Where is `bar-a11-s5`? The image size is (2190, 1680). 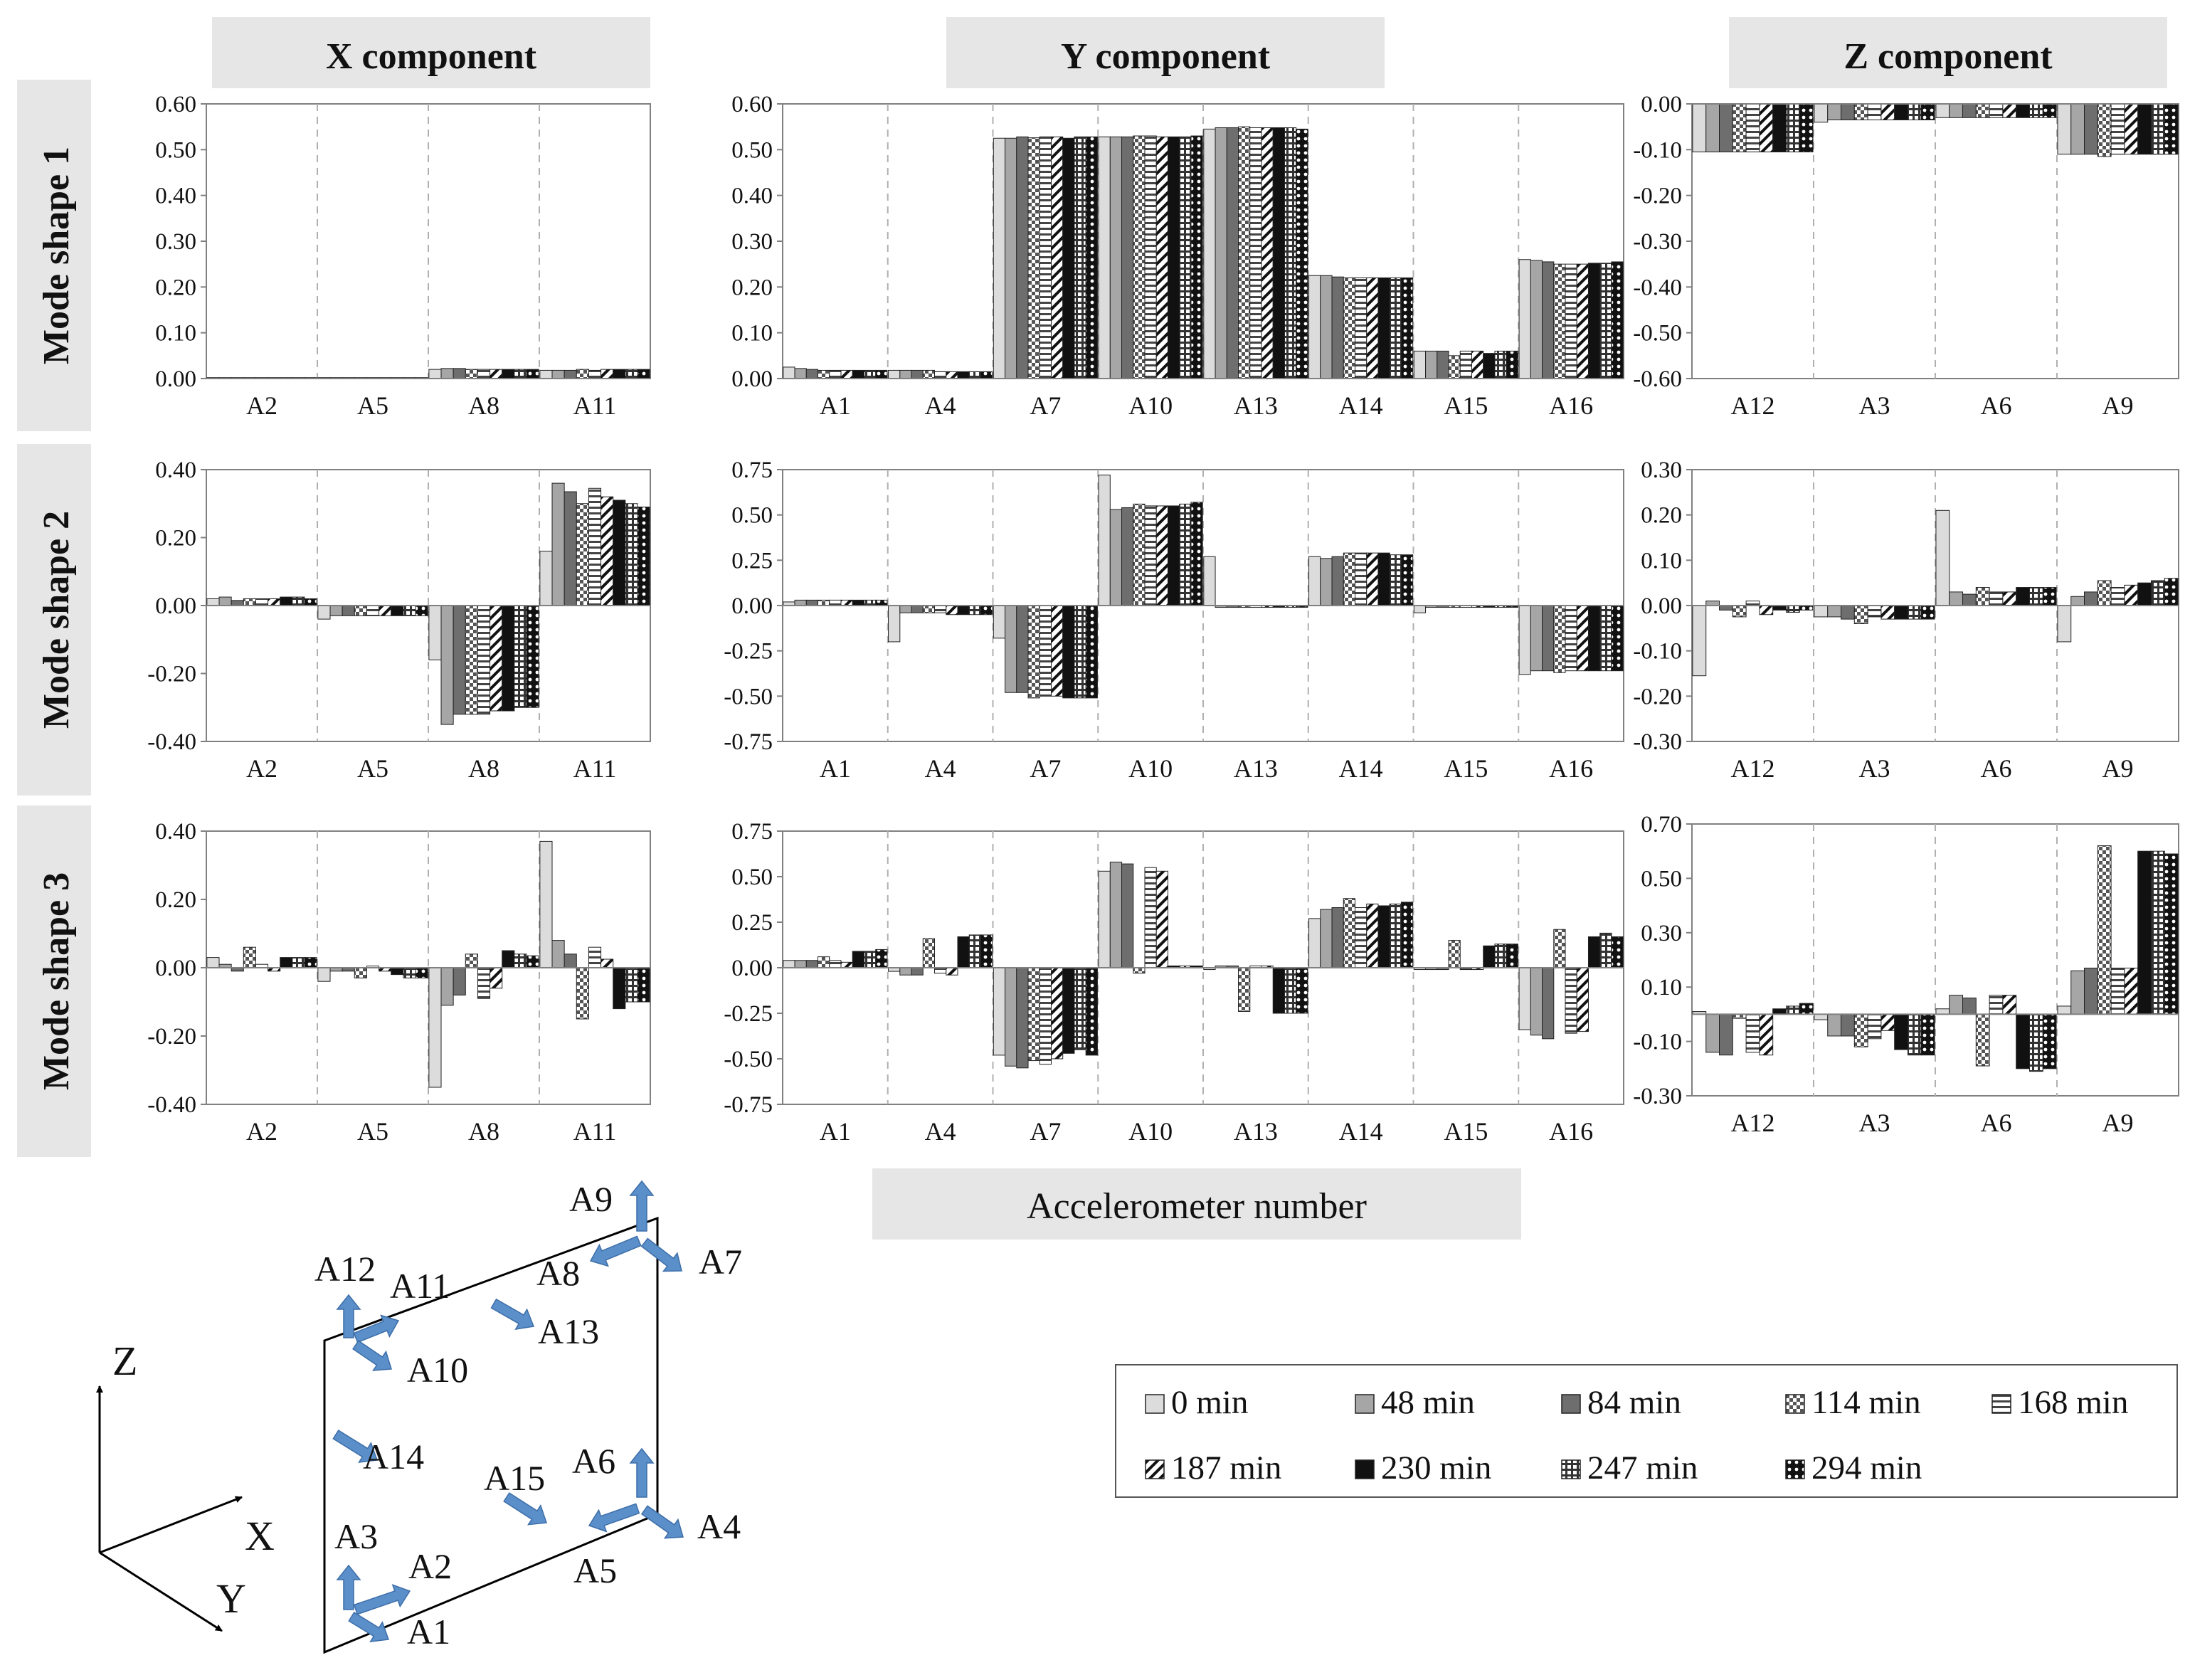
bar-a11-s5 is located at coordinates (608, 374).